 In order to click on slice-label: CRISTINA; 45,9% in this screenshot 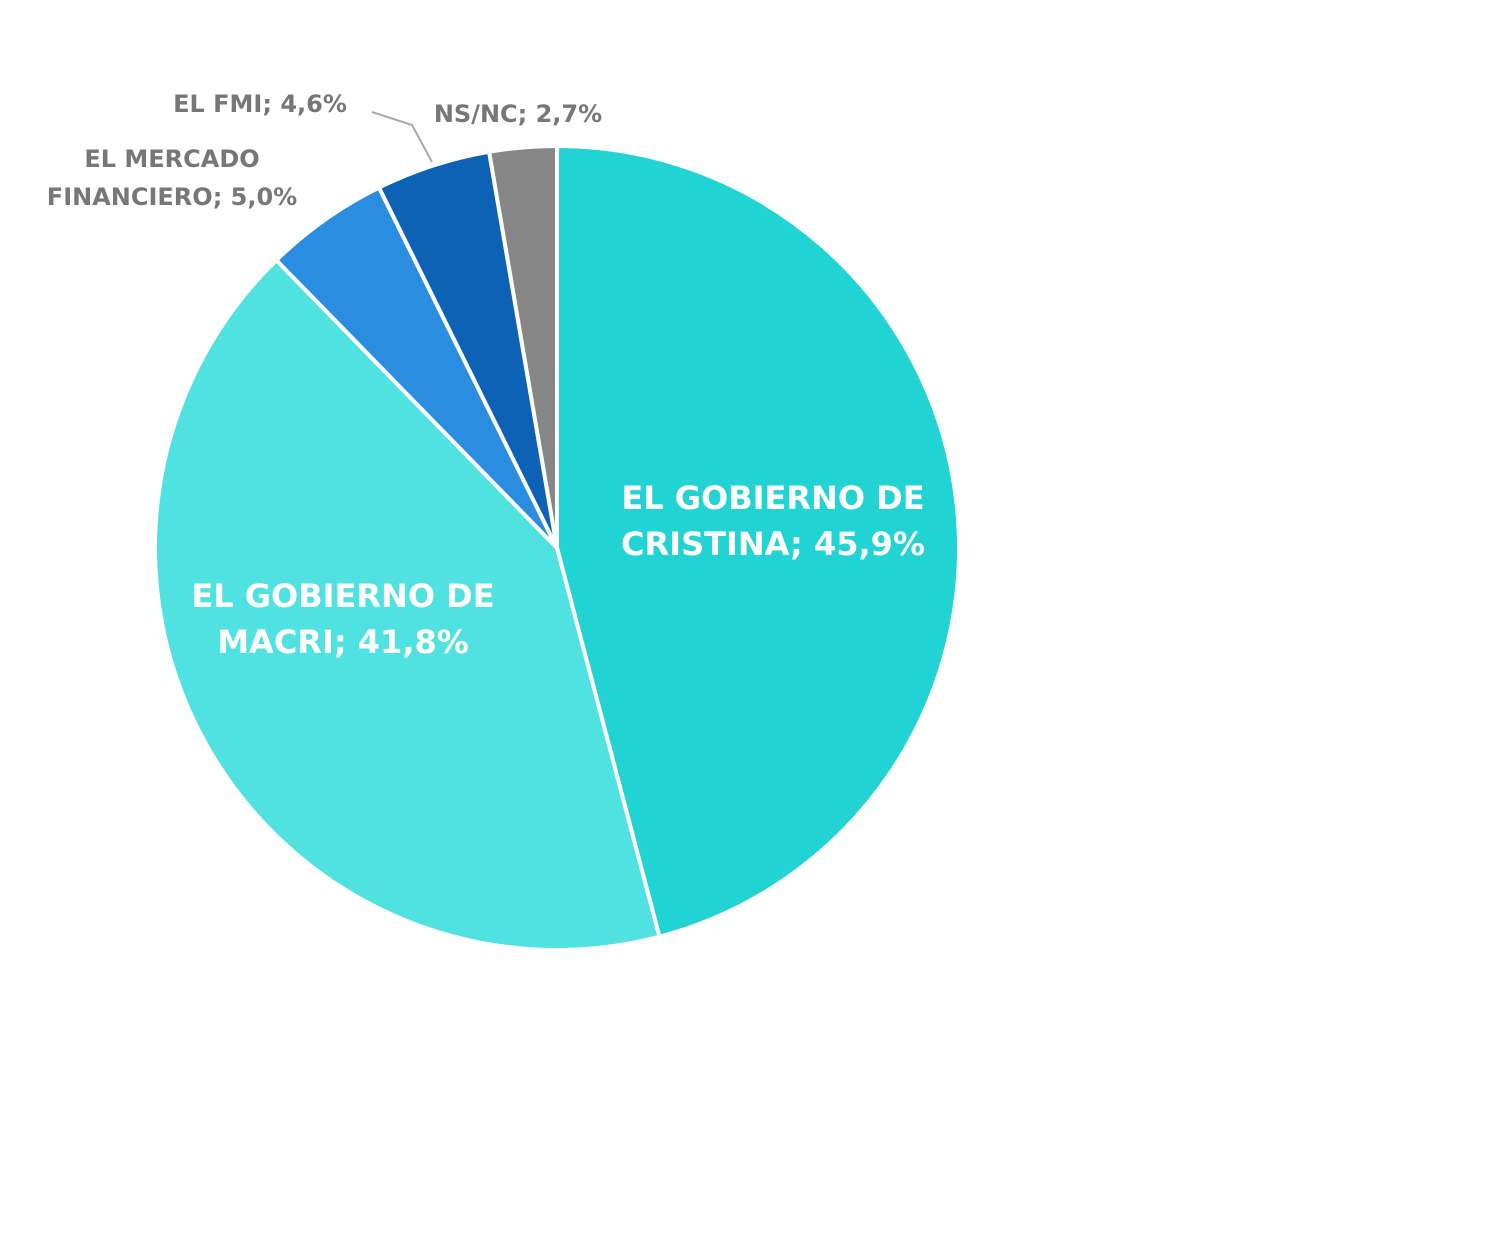, I will do `click(773, 544)`.